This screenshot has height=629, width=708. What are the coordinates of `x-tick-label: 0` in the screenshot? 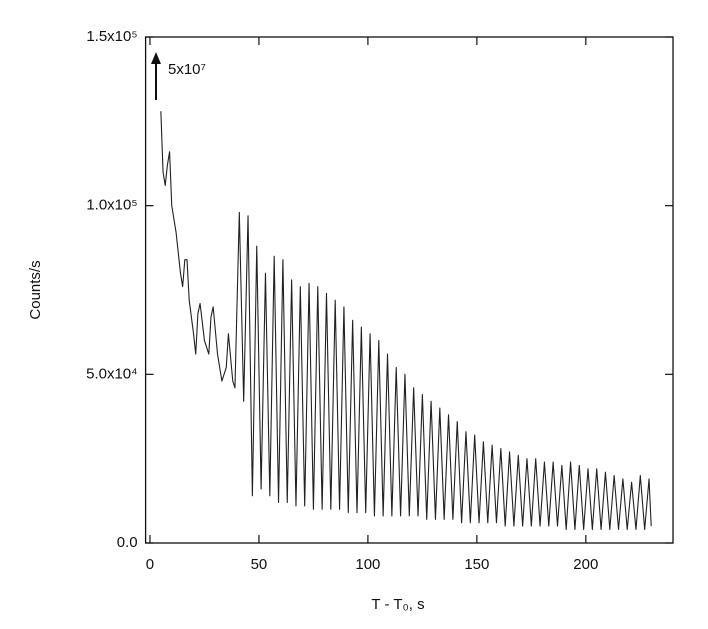 It's located at (150, 564).